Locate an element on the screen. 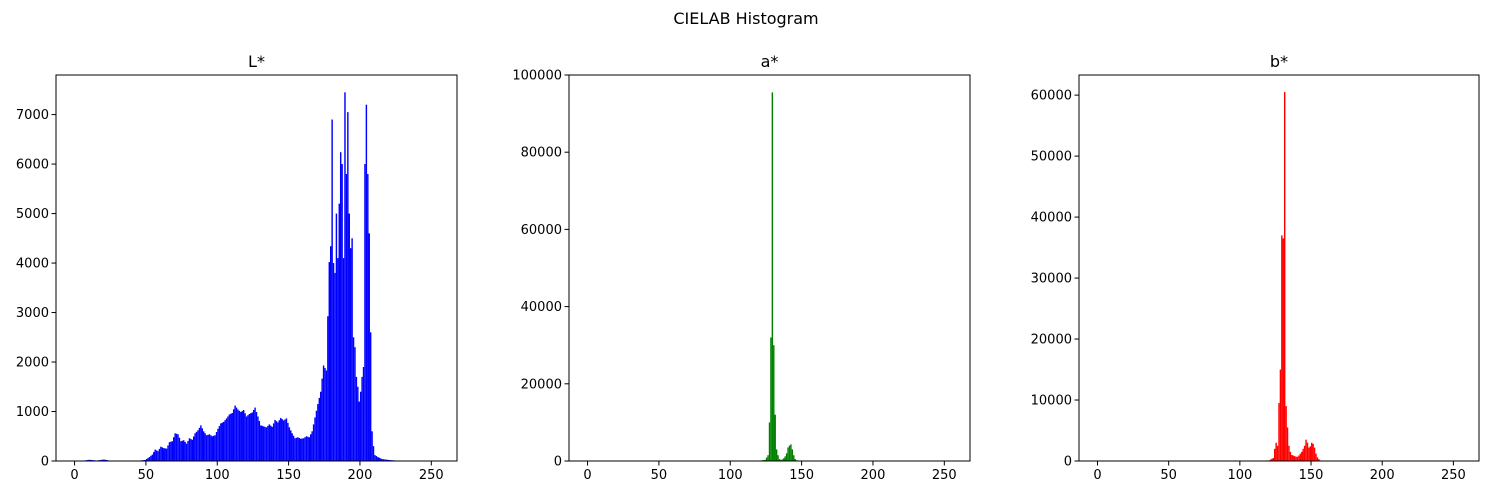  y-tick-label-b: 60000 is located at coordinates (1051, 96).